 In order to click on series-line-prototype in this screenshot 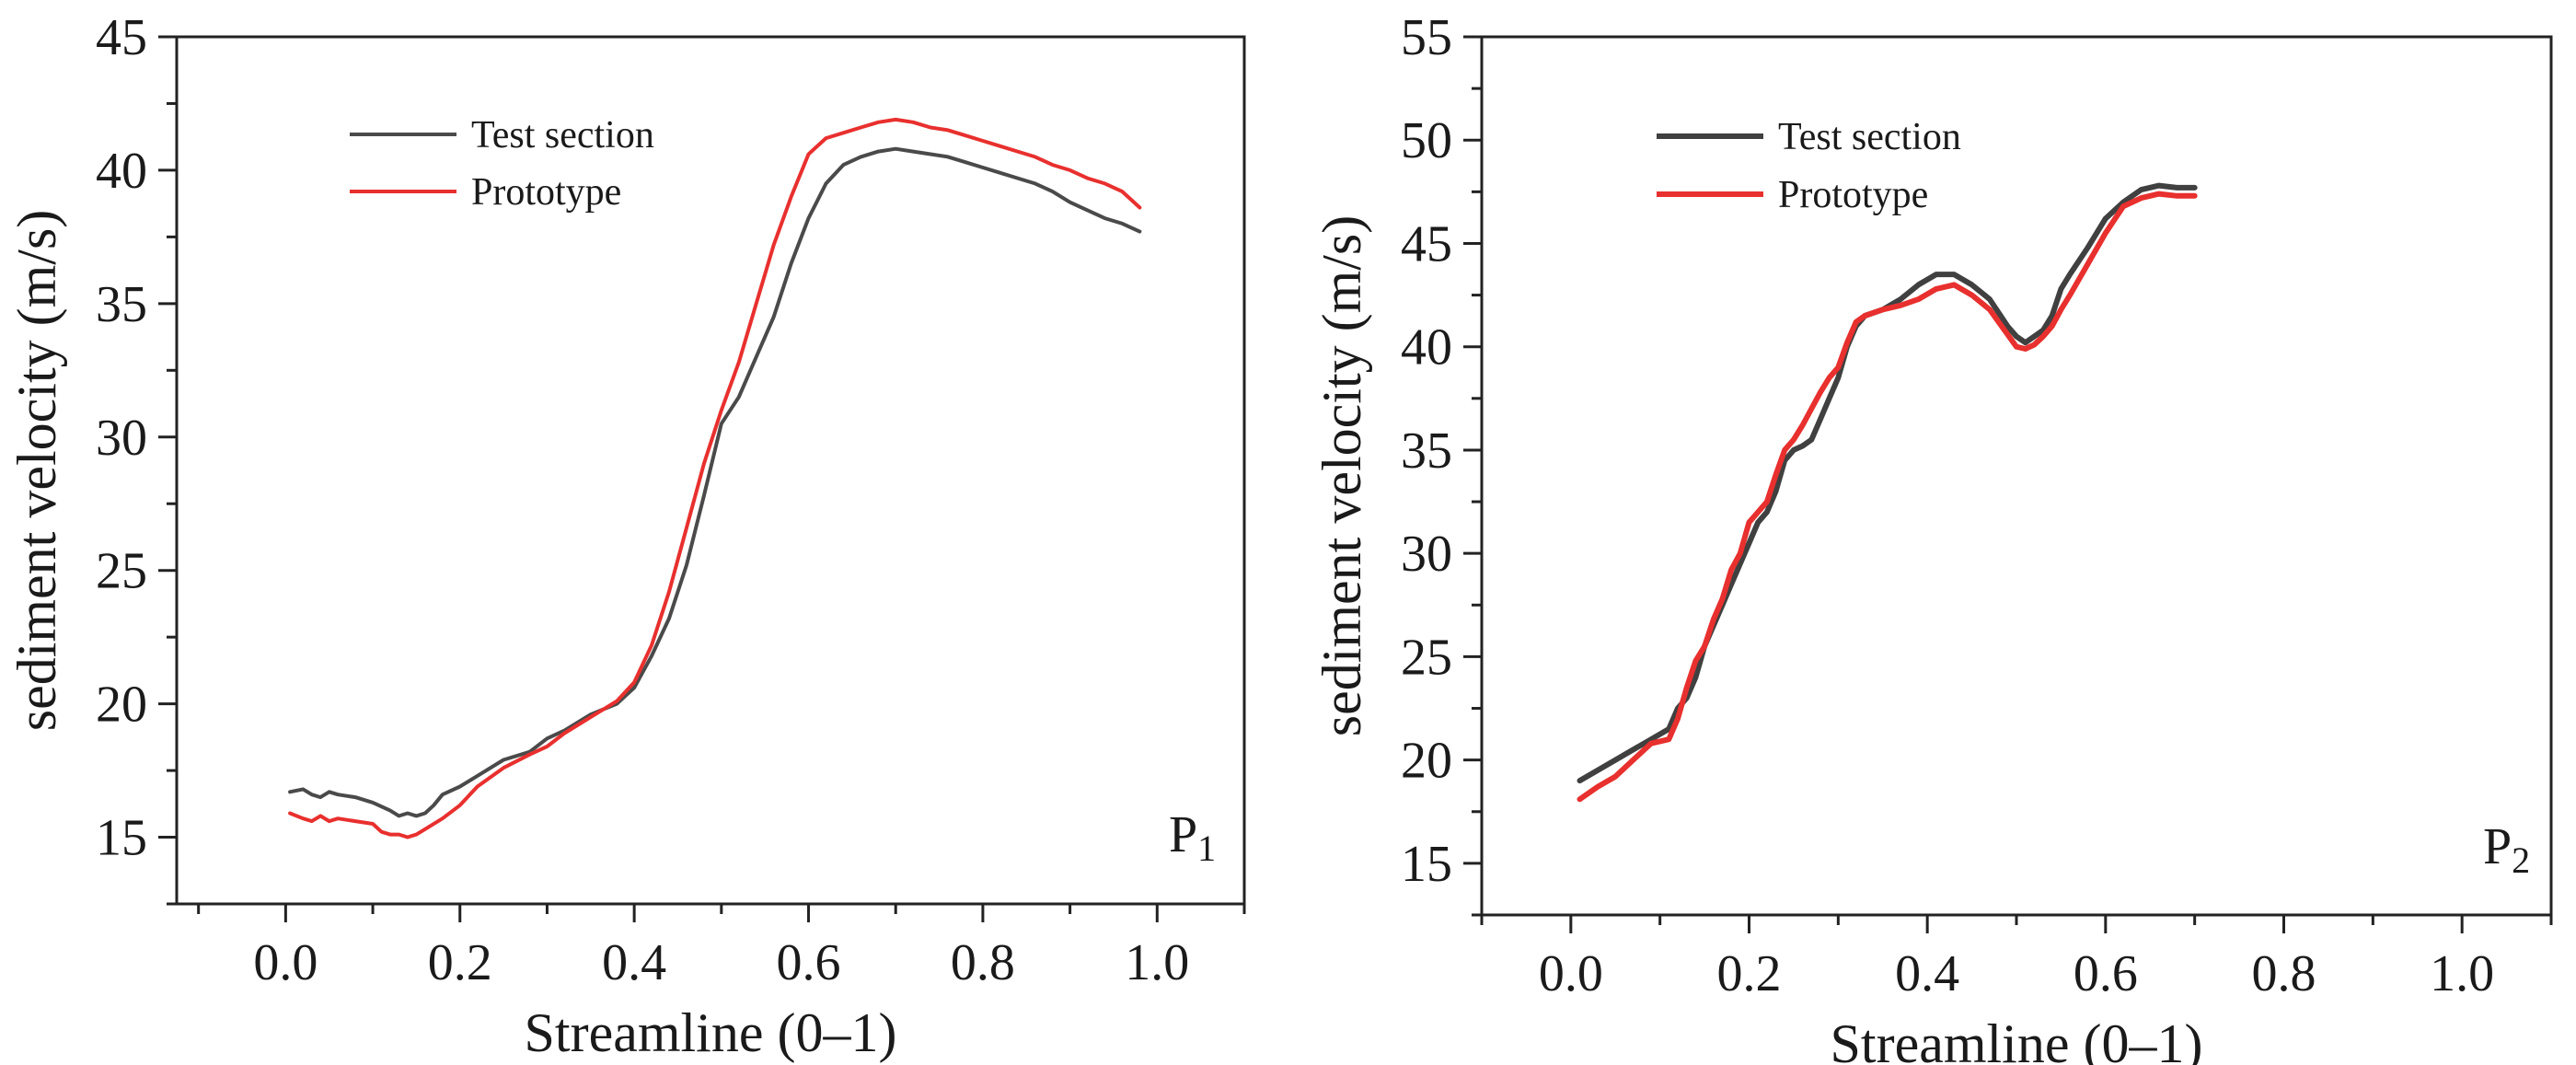, I will do `click(1887, 497)`.